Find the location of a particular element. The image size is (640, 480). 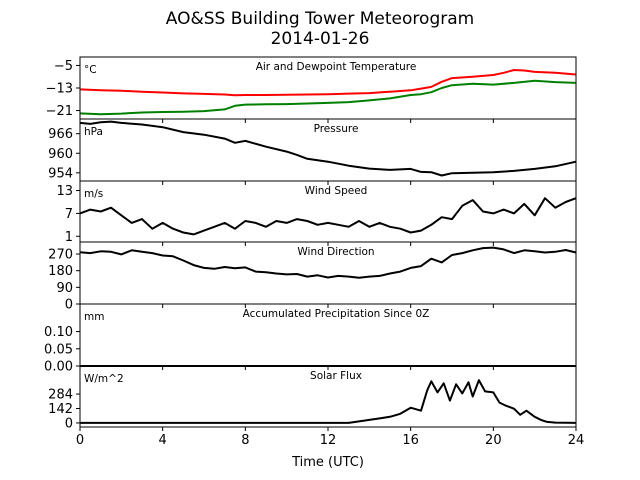

x-tick-label: 20 is located at coordinates (493, 440).